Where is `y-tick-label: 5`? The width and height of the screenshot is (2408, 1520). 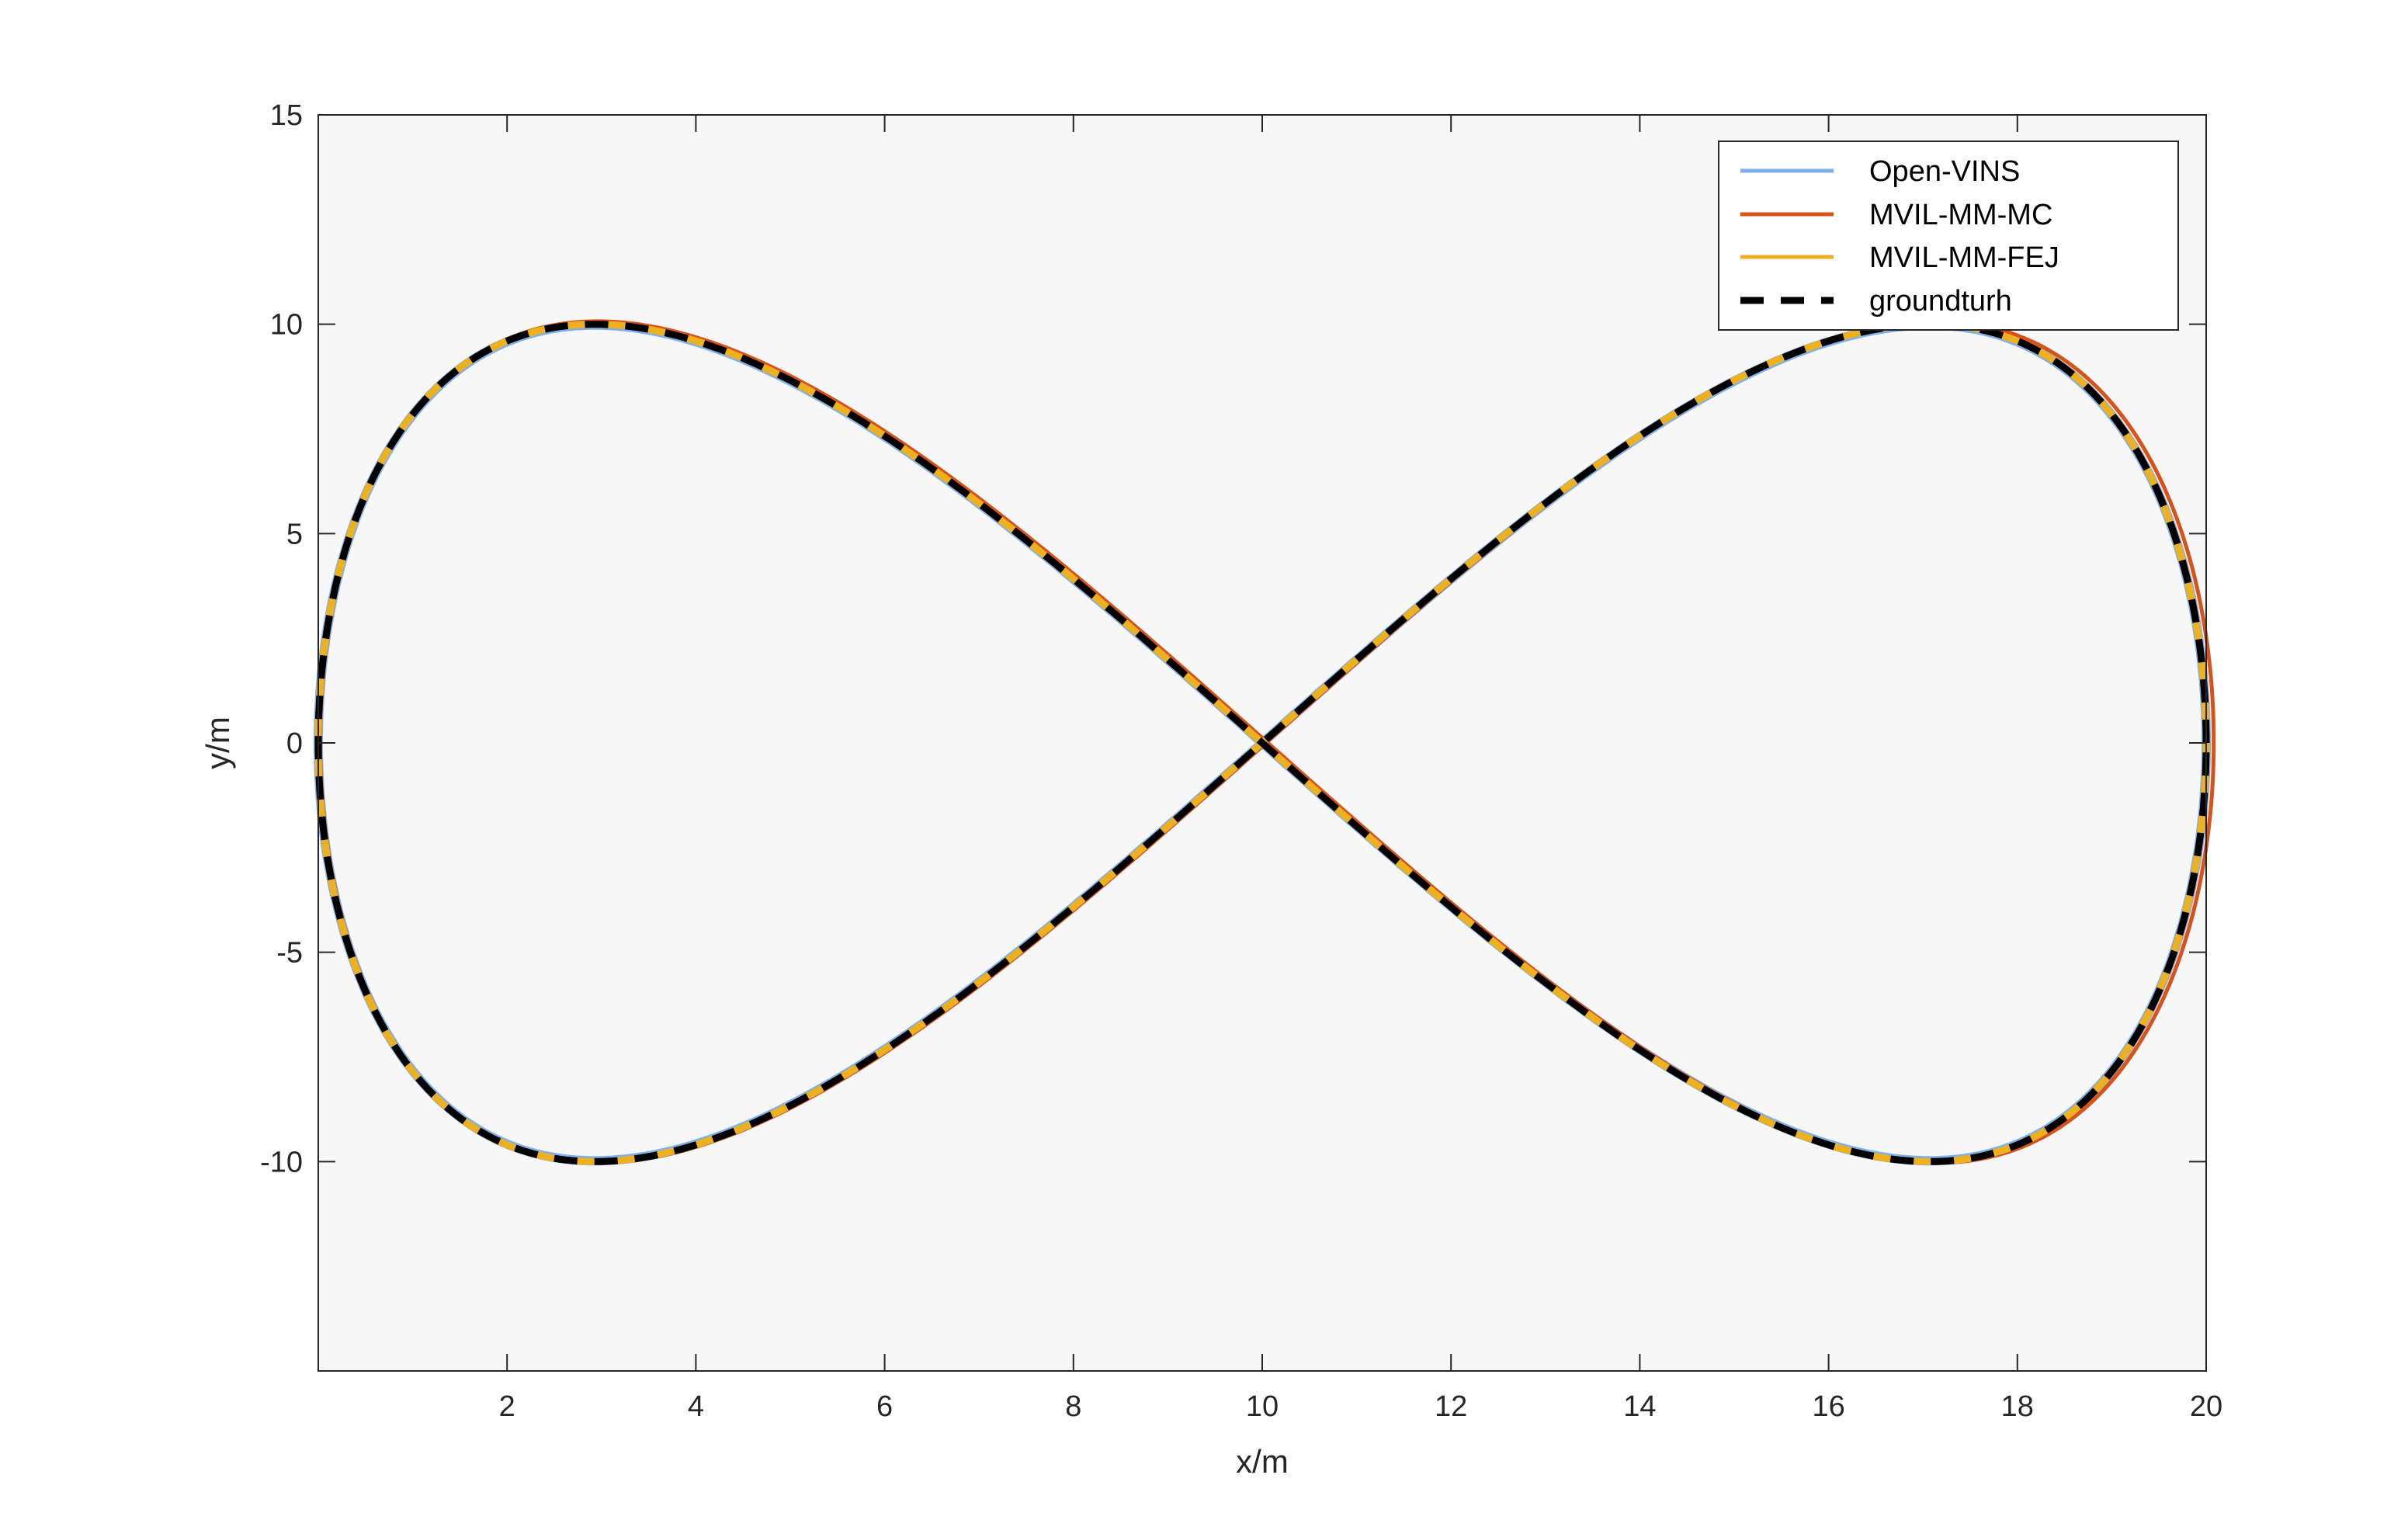 y-tick-label: 5 is located at coordinates (294, 534).